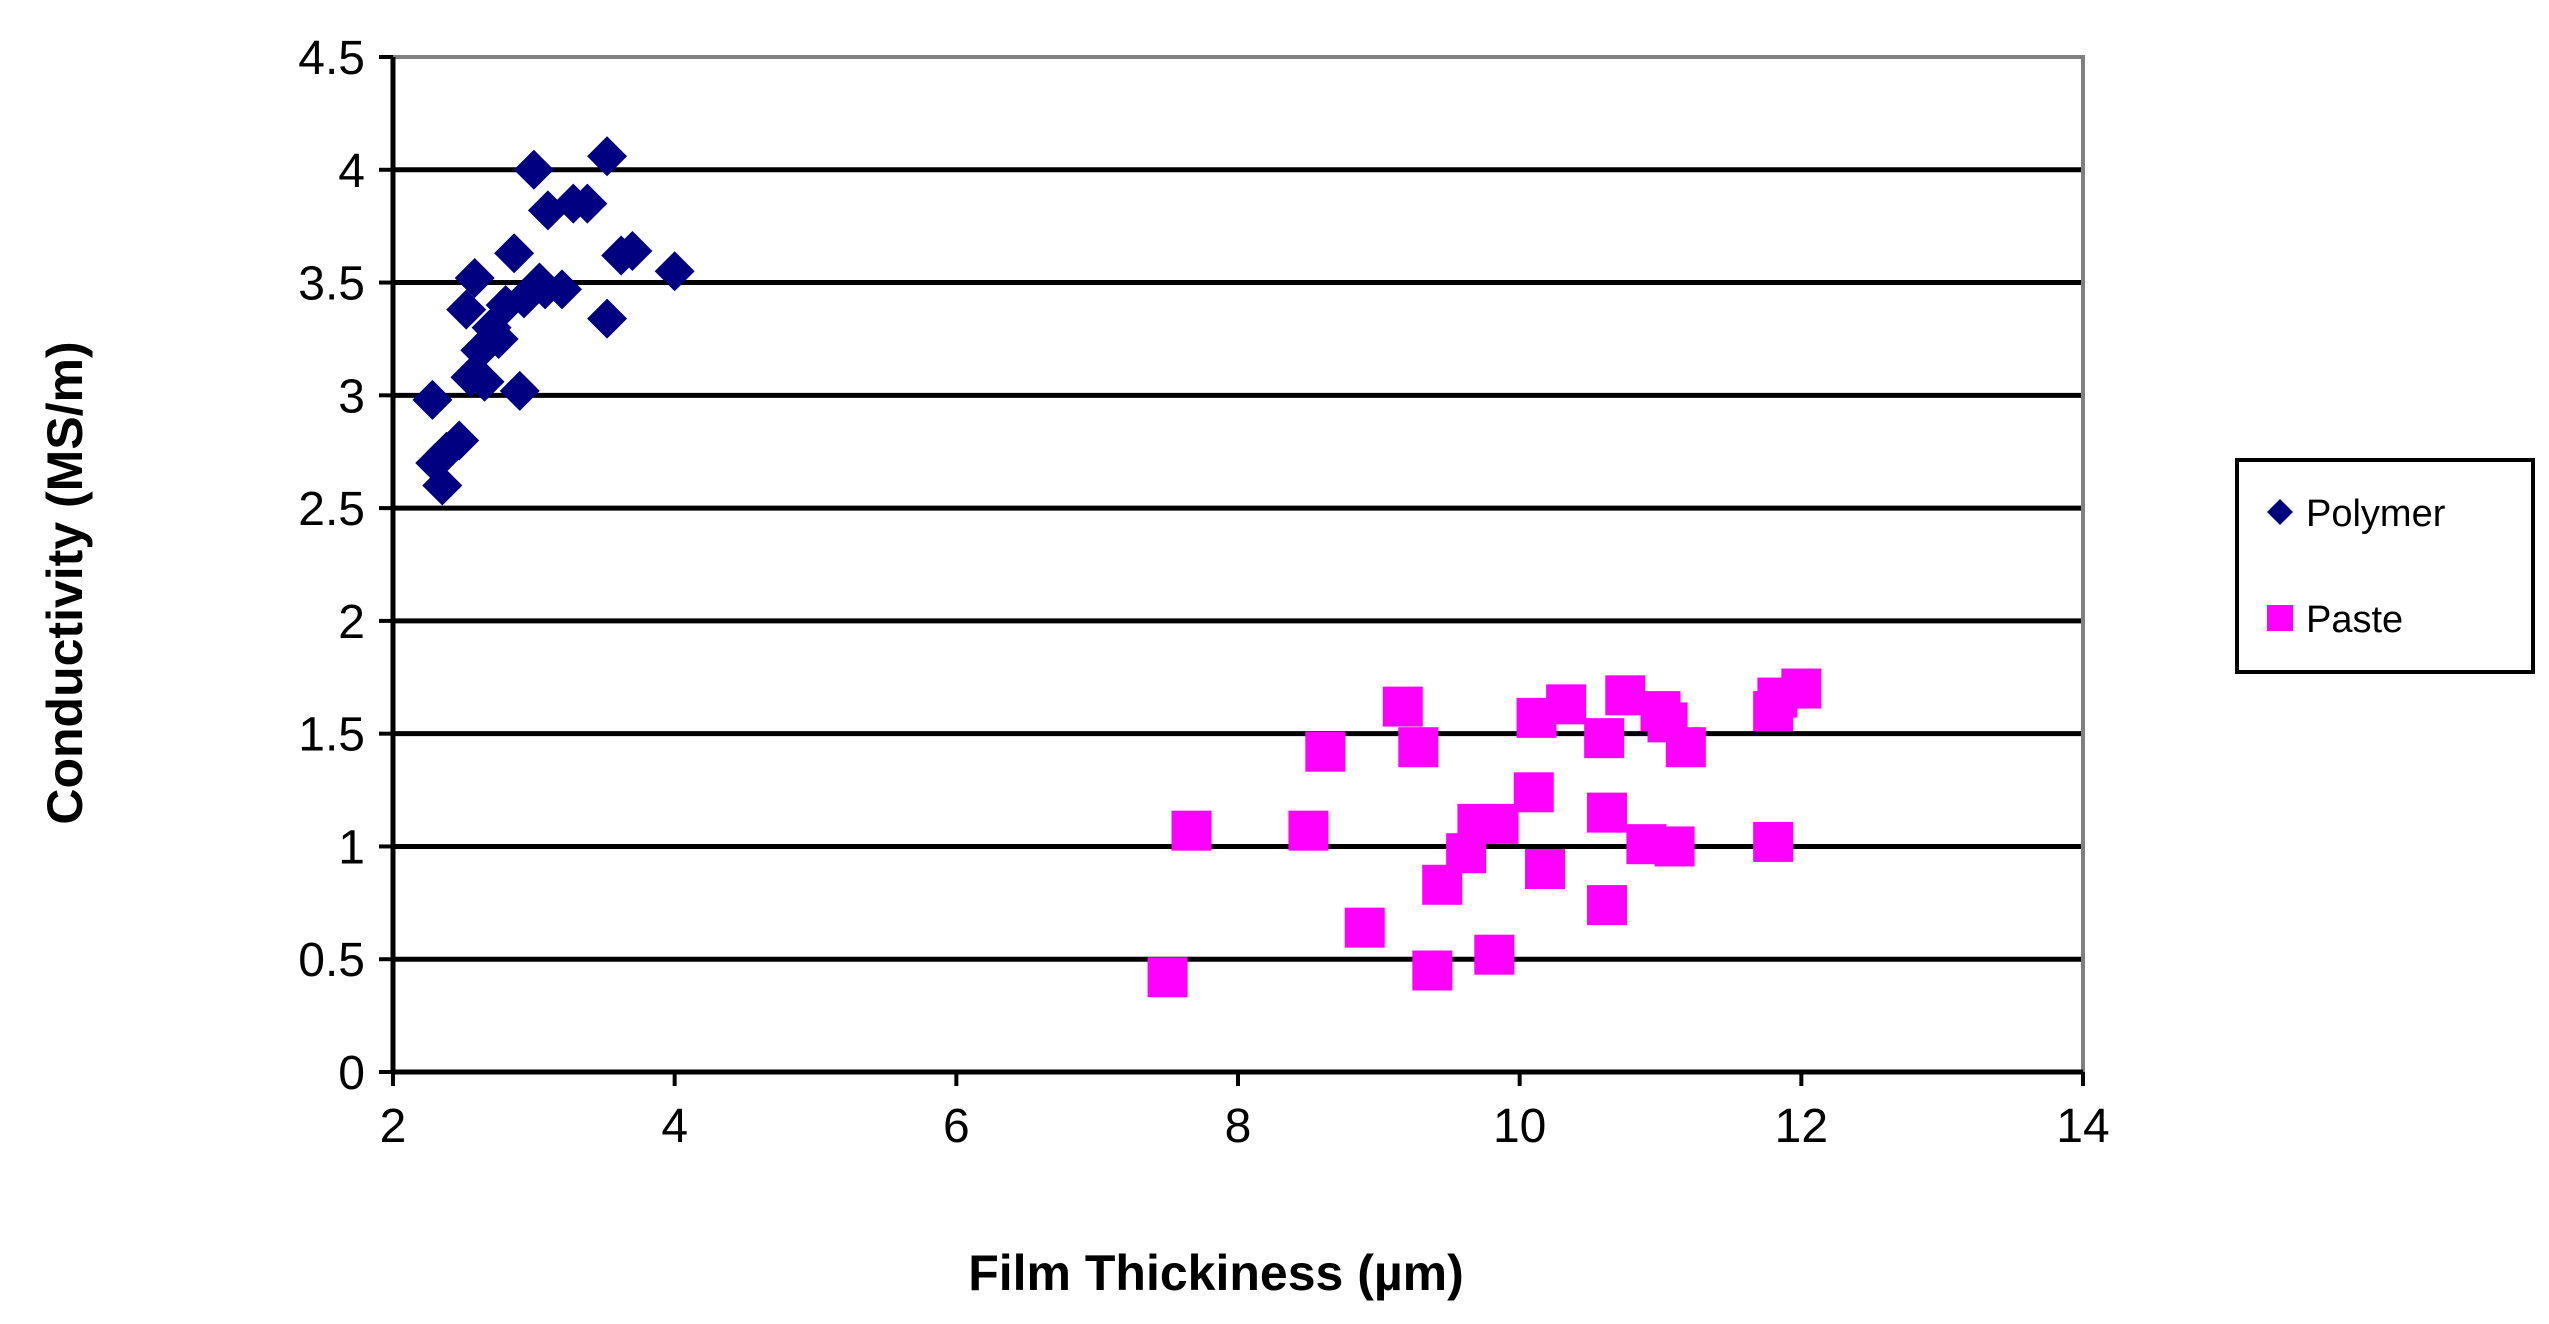 This screenshot has width=2549, height=1324. I want to click on series-polymer, so click(553, 321).